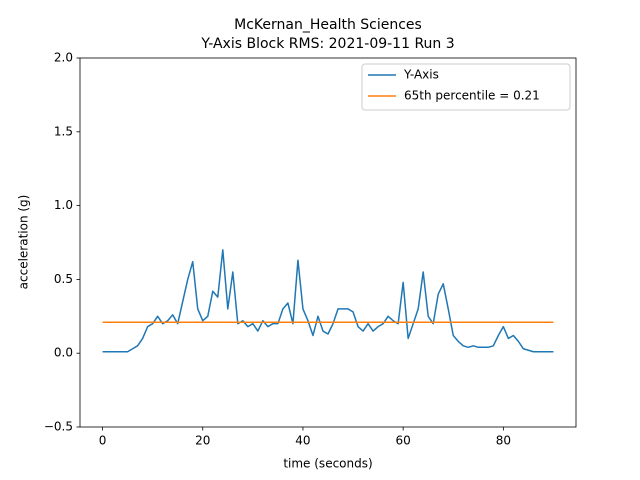 Image resolution: width=640 pixels, height=480 pixels. What do you see at coordinates (63, 279) in the screenshot?
I see `y-tick-label: 0.5` at bounding box center [63, 279].